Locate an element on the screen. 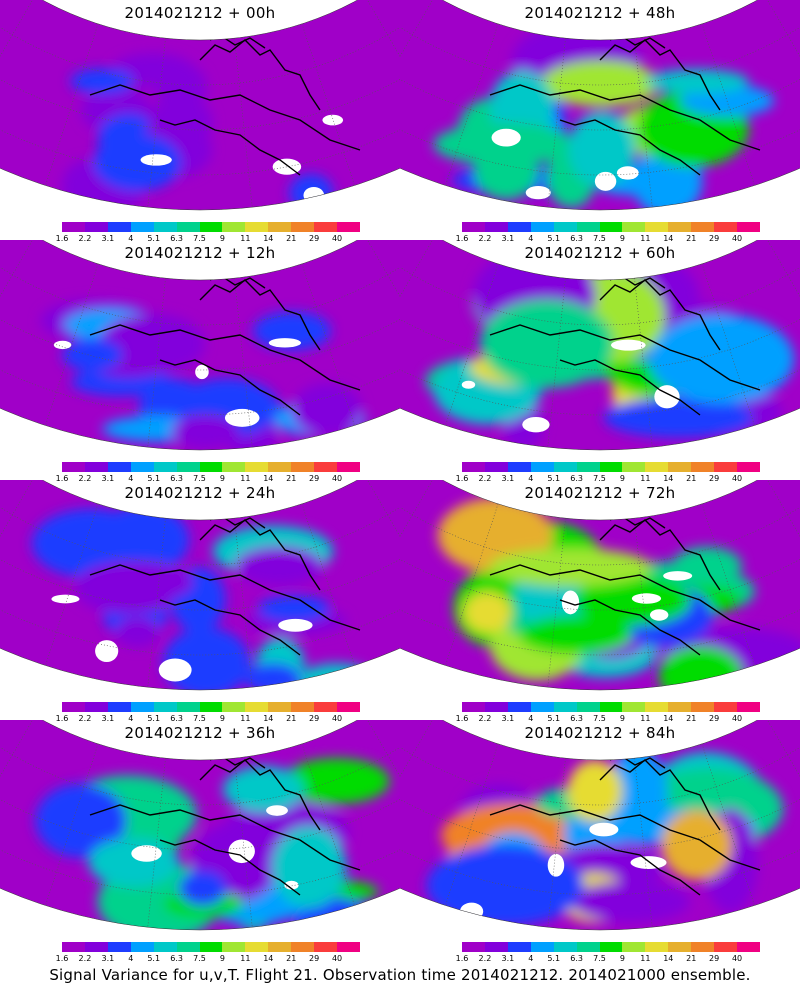 Image resolution: width=800 pixels, height=1000 pixels. panel-title: 2014021212 + 00h is located at coordinates (200, 13).